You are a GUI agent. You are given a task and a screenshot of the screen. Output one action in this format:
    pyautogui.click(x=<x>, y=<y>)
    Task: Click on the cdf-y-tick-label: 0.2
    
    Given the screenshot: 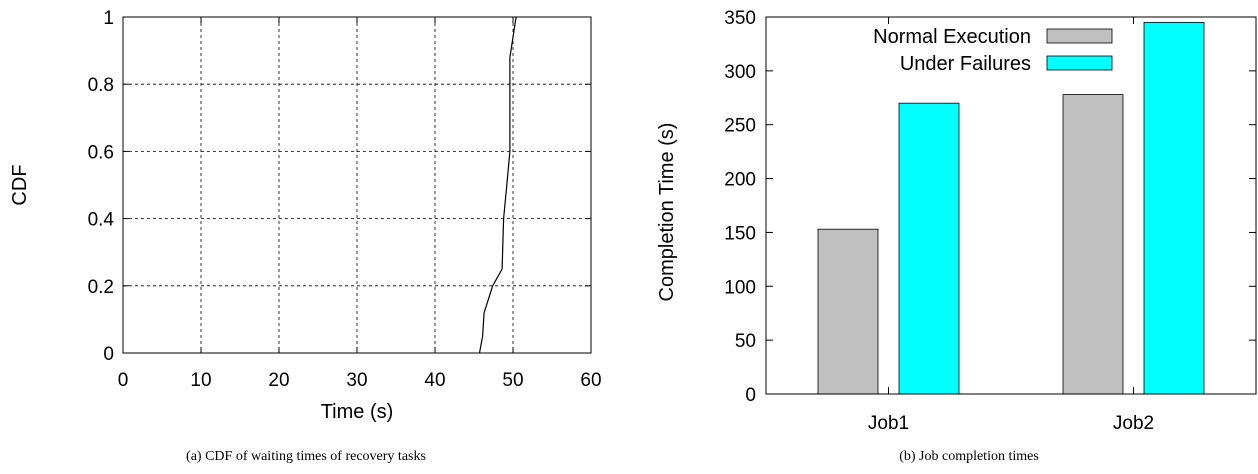 What is the action you would take?
    pyautogui.click(x=101, y=287)
    